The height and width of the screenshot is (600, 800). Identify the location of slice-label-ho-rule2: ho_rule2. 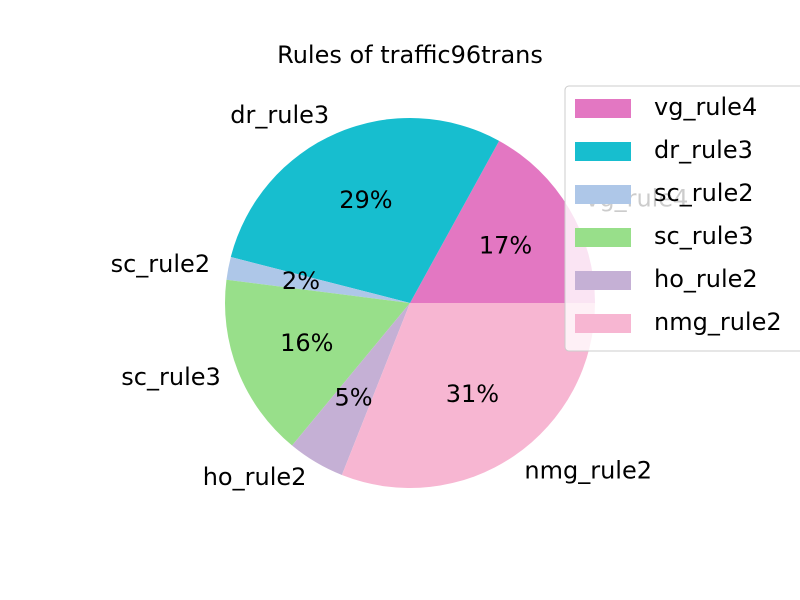
(255, 477).